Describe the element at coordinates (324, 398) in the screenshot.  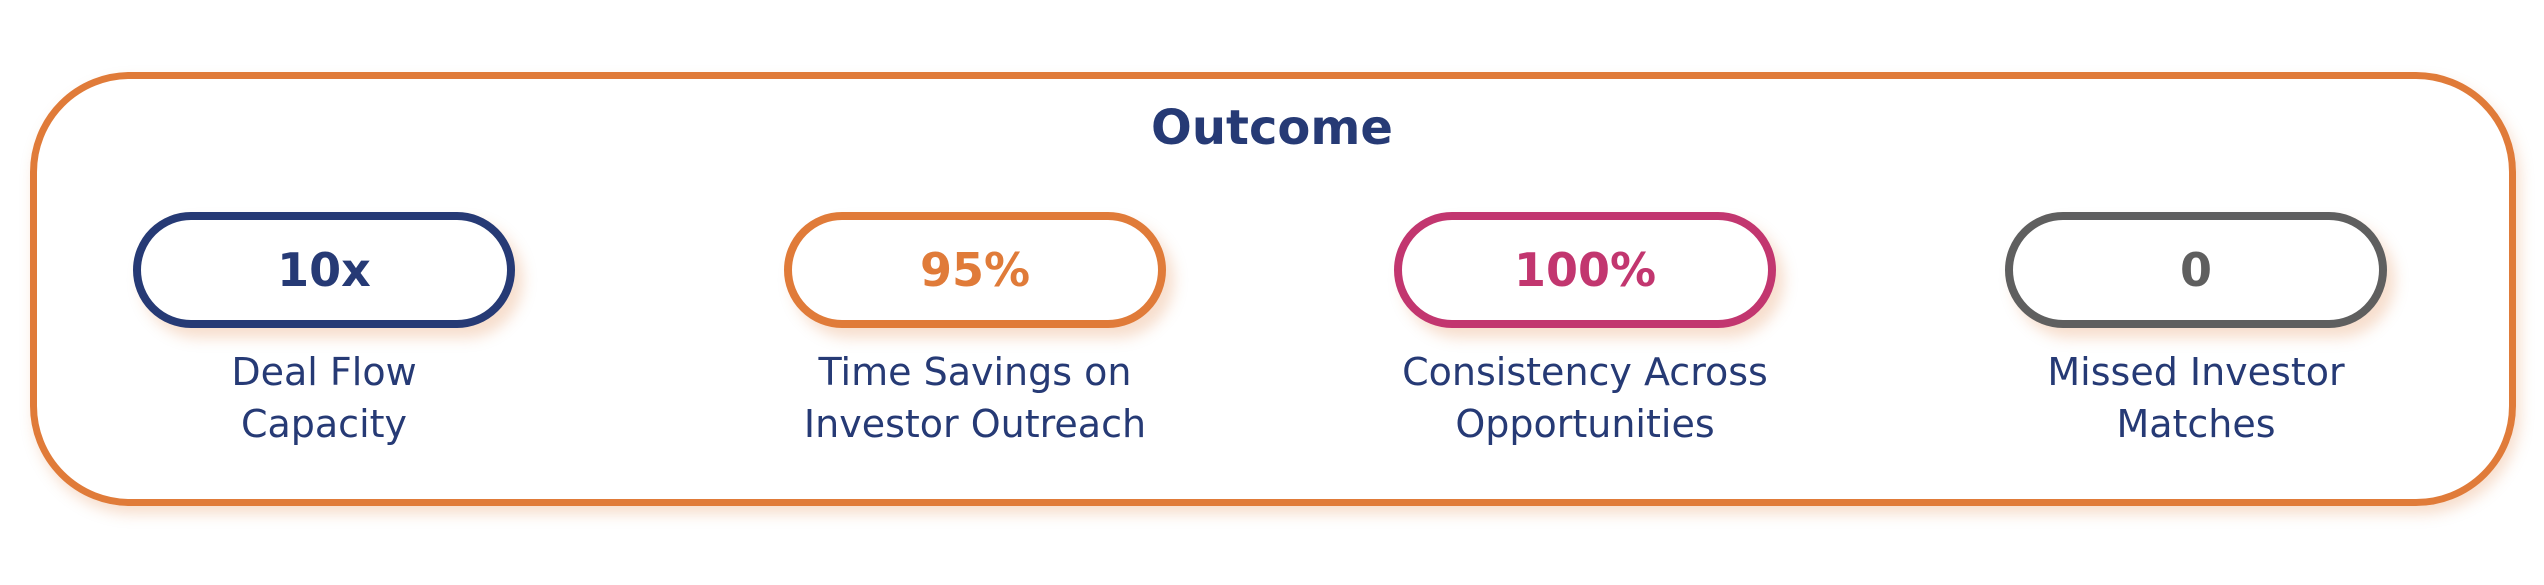
I see `metric-label: Deal Flow Capacity` at that location.